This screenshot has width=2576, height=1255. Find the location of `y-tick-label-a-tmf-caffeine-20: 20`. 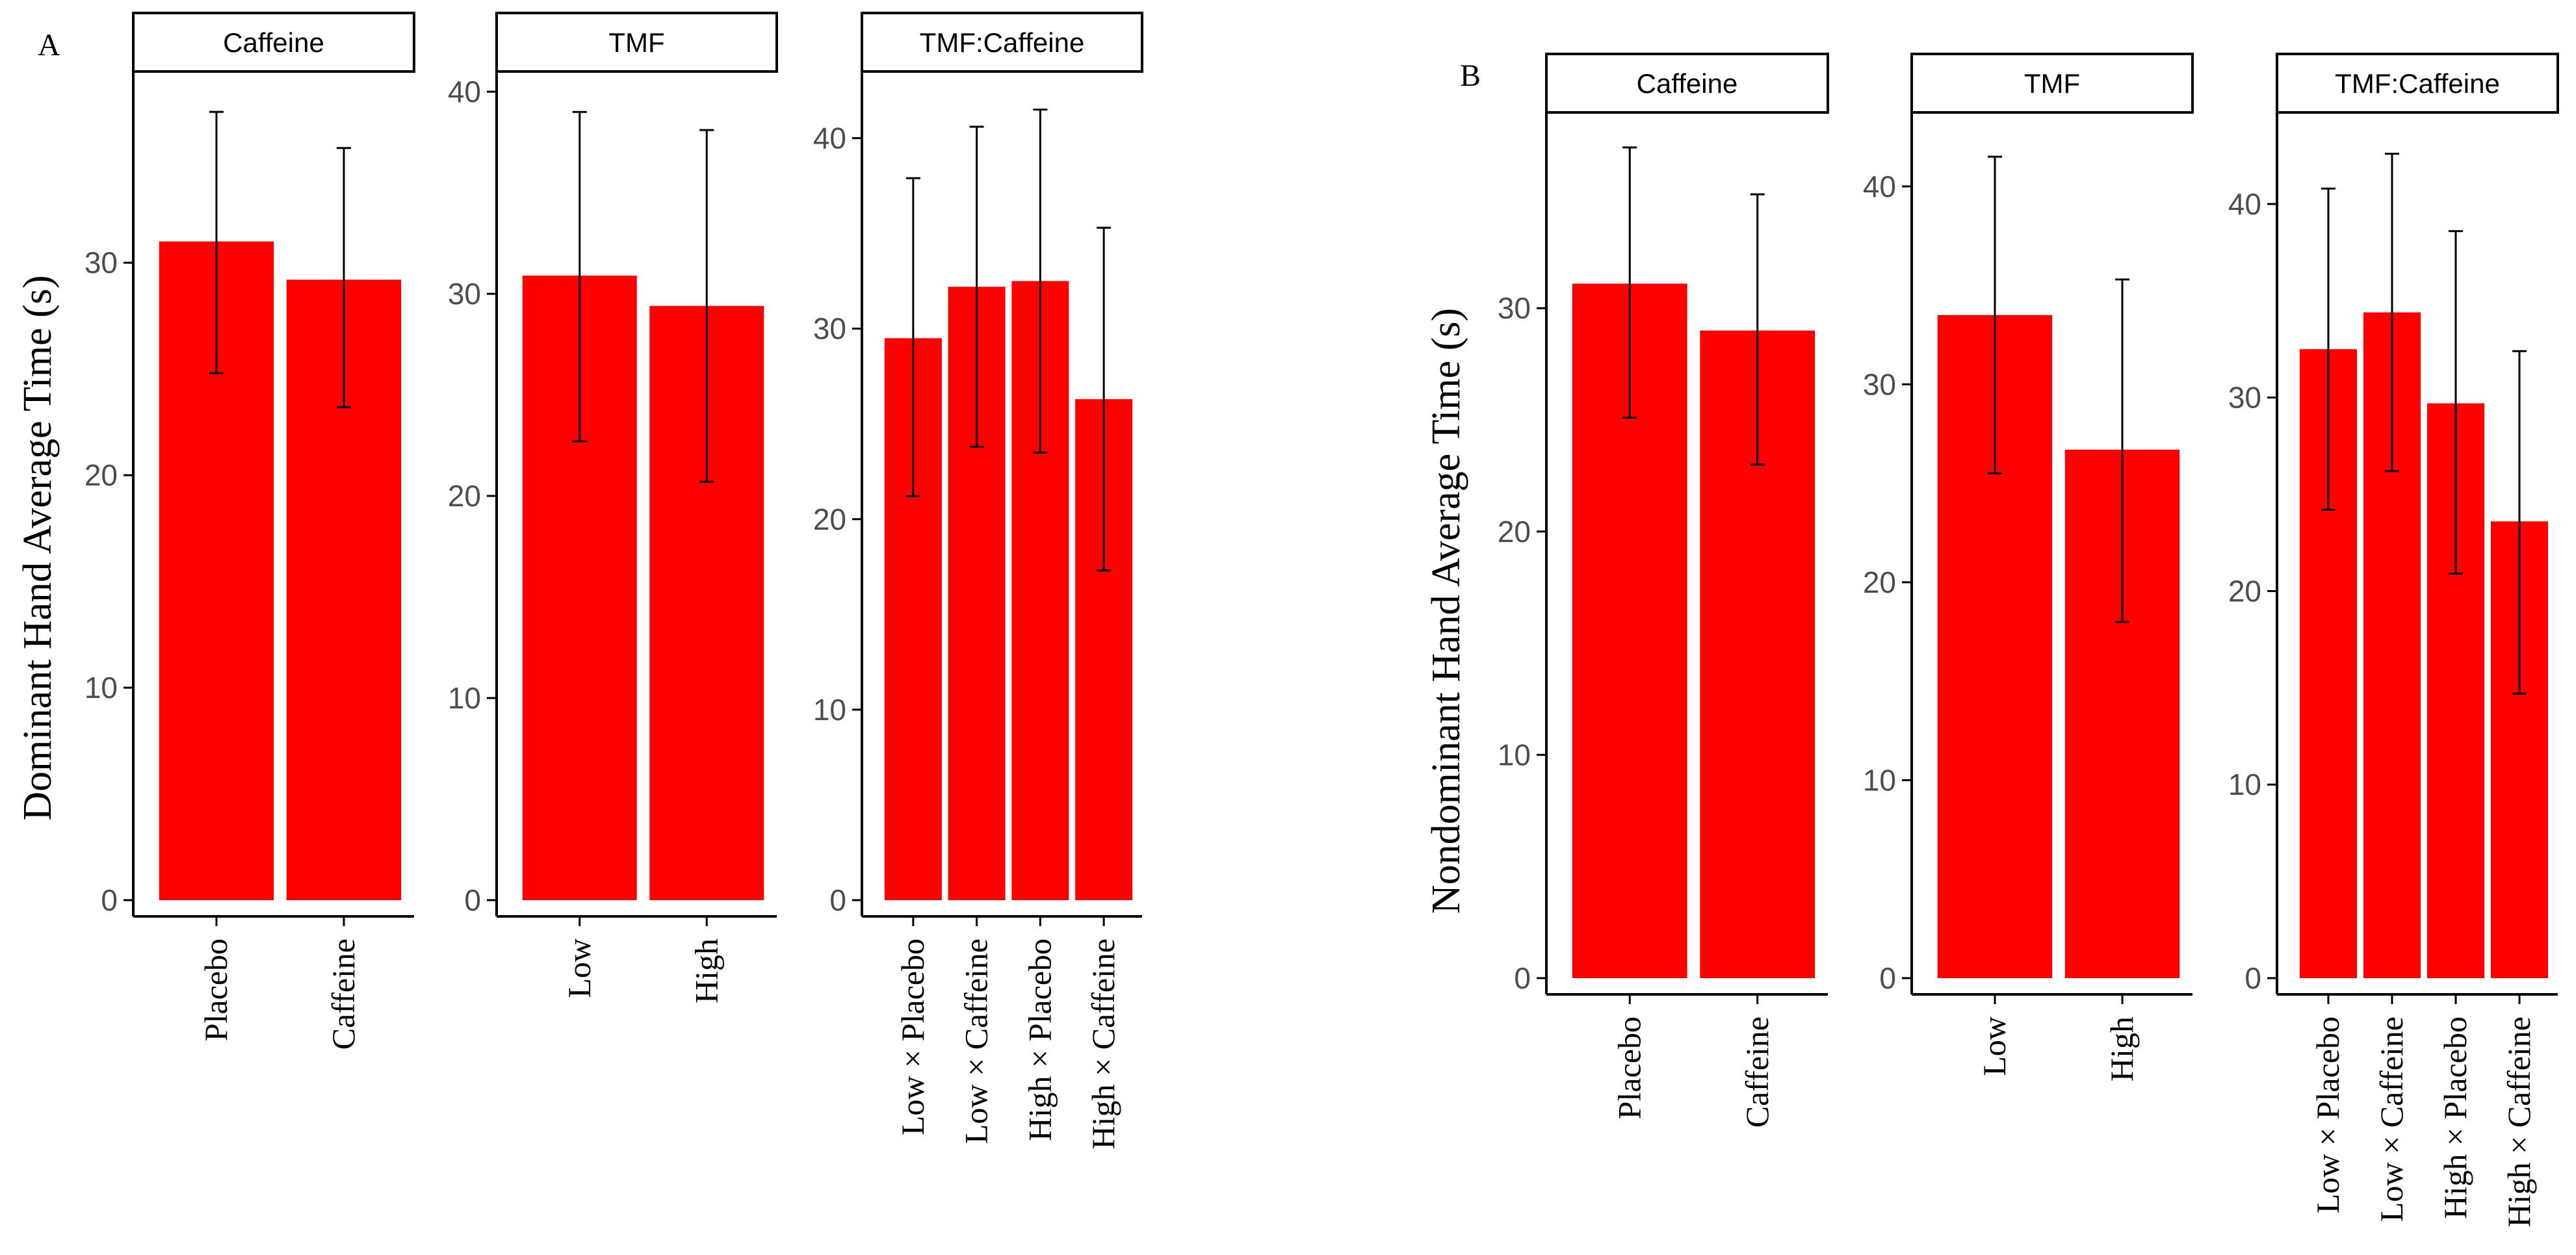

y-tick-label-a-tmf-caffeine-20: 20 is located at coordinates (829, 519).